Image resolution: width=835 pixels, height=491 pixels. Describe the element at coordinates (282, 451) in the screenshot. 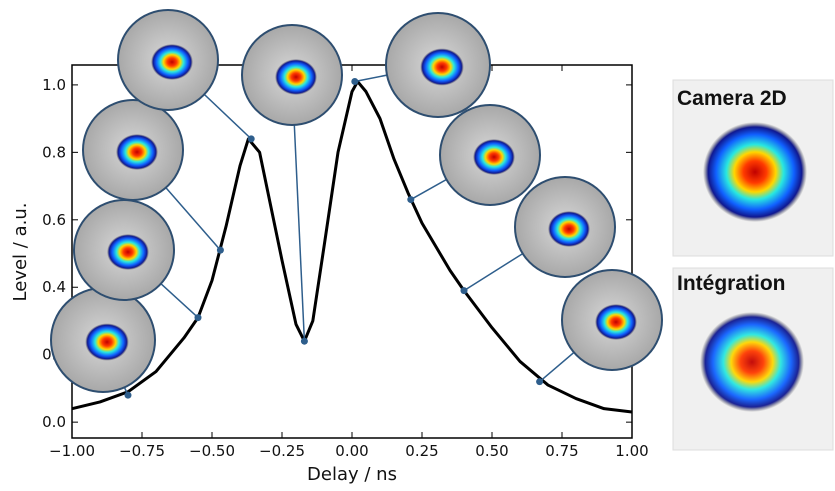

I see `x-tick-label: −0.25` at that location.